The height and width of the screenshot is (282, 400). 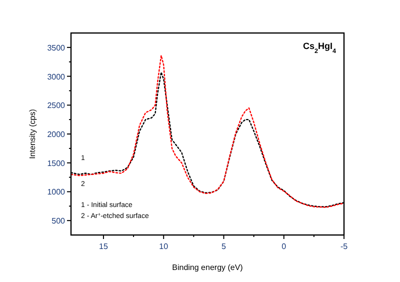 I want to click on y-tick-label: 2500, so click(x=56, y=105).